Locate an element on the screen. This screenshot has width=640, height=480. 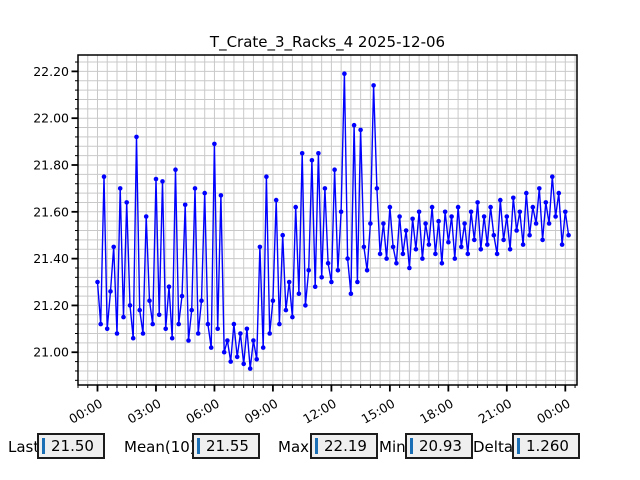
x-tick-label: 06:00 is located at coordinates (202, 411).